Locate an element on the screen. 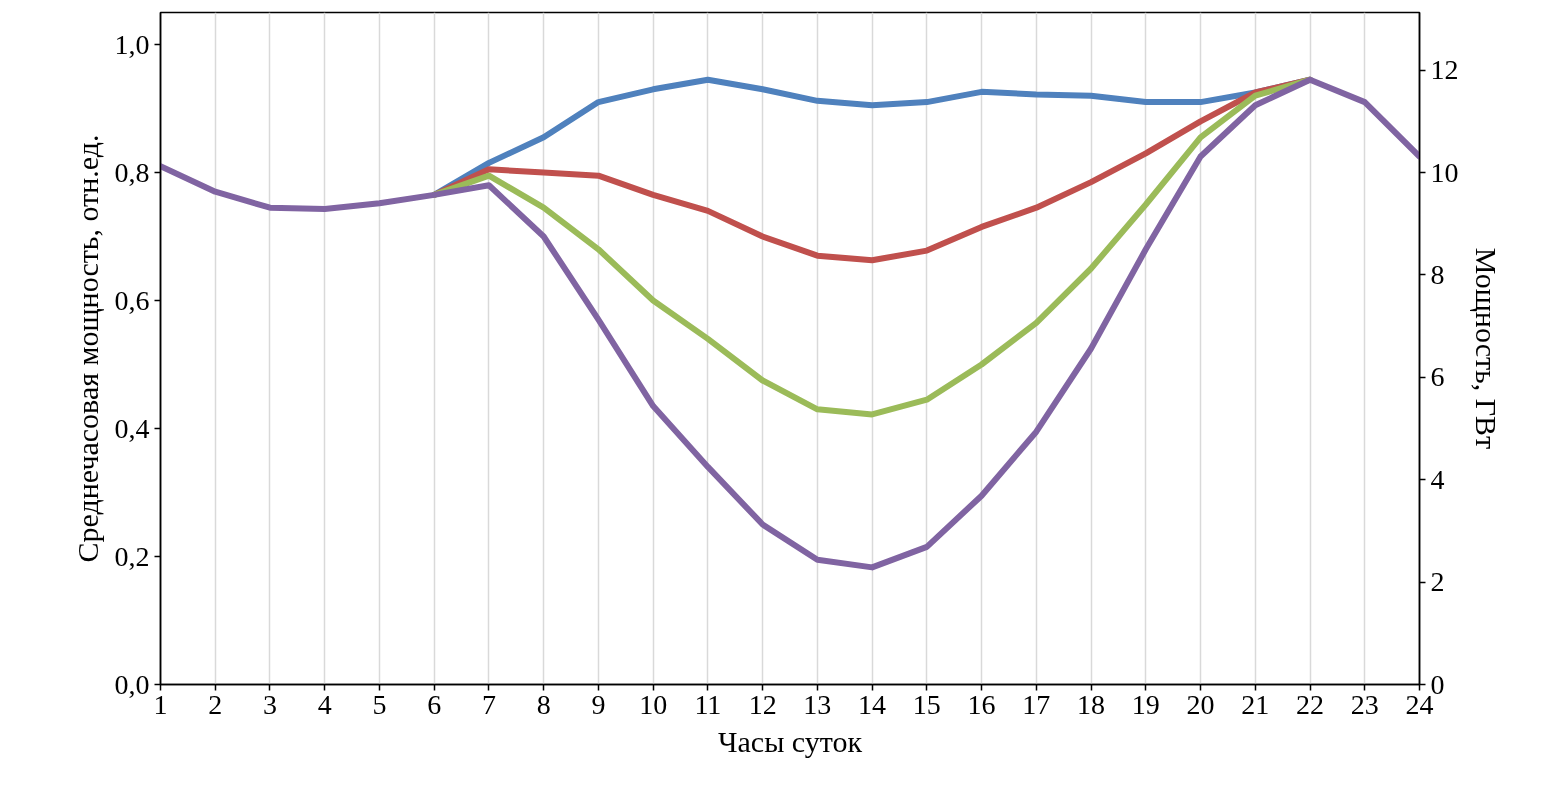  x-tick-label: 14 is located at coordinates (872, 704).